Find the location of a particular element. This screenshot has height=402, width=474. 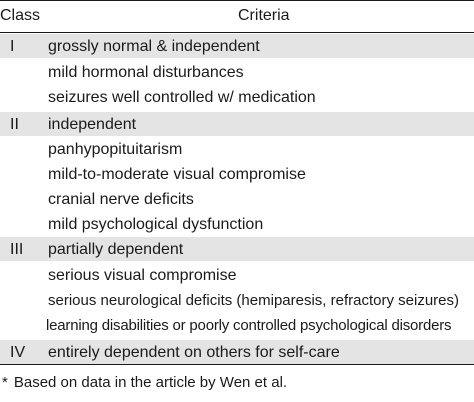

table-row: seizures well controlled w/ medication is located at coordinates (237, 98).